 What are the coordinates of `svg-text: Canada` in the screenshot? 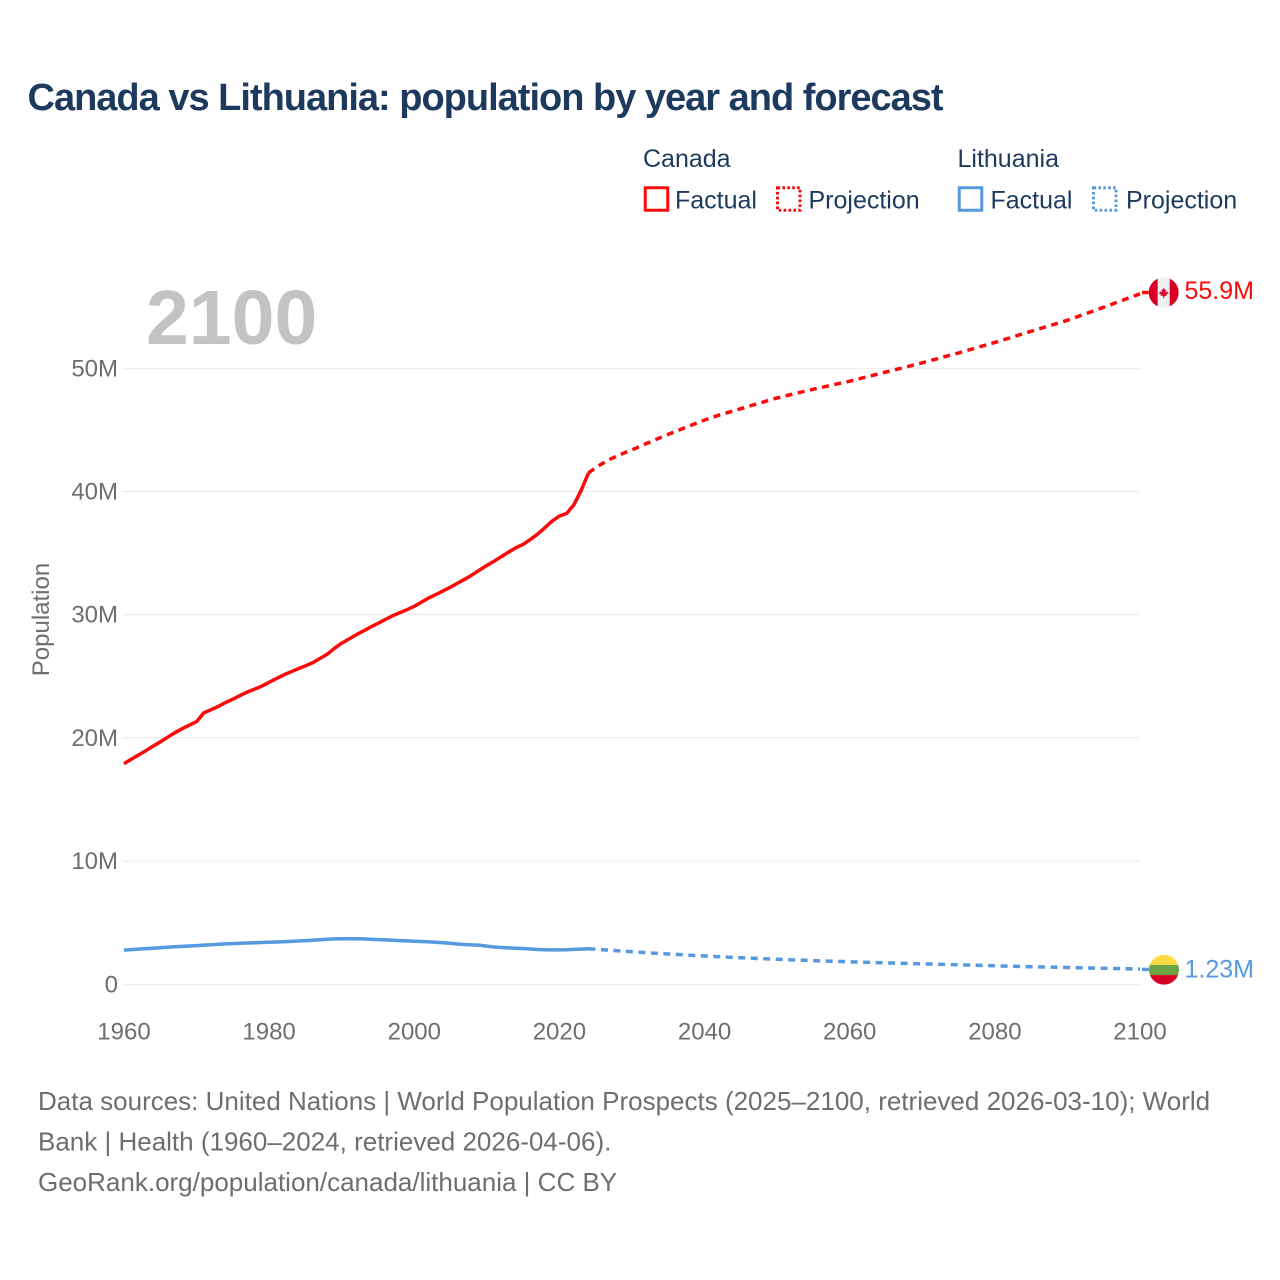 It's located at (687, 159).